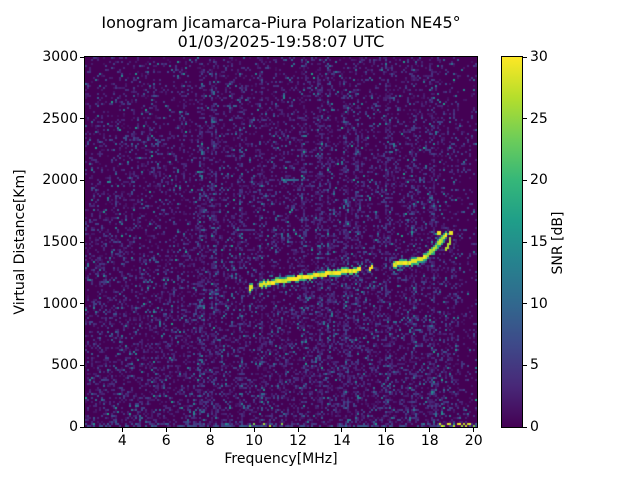 Image resolution: width=640 pixels, height=480 pixels. What do you see at coordinates (254, 441) in the screenshot?
I see `x-tick-label: 10` at bounding box center [254, 441].